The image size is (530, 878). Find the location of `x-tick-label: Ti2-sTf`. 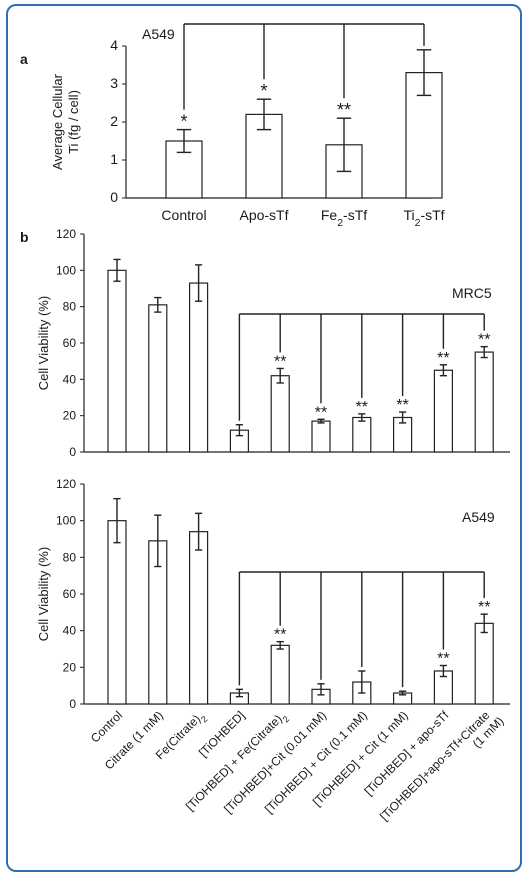

x-tick-label: Ti2-sTf is located at coordinates (423, 218).